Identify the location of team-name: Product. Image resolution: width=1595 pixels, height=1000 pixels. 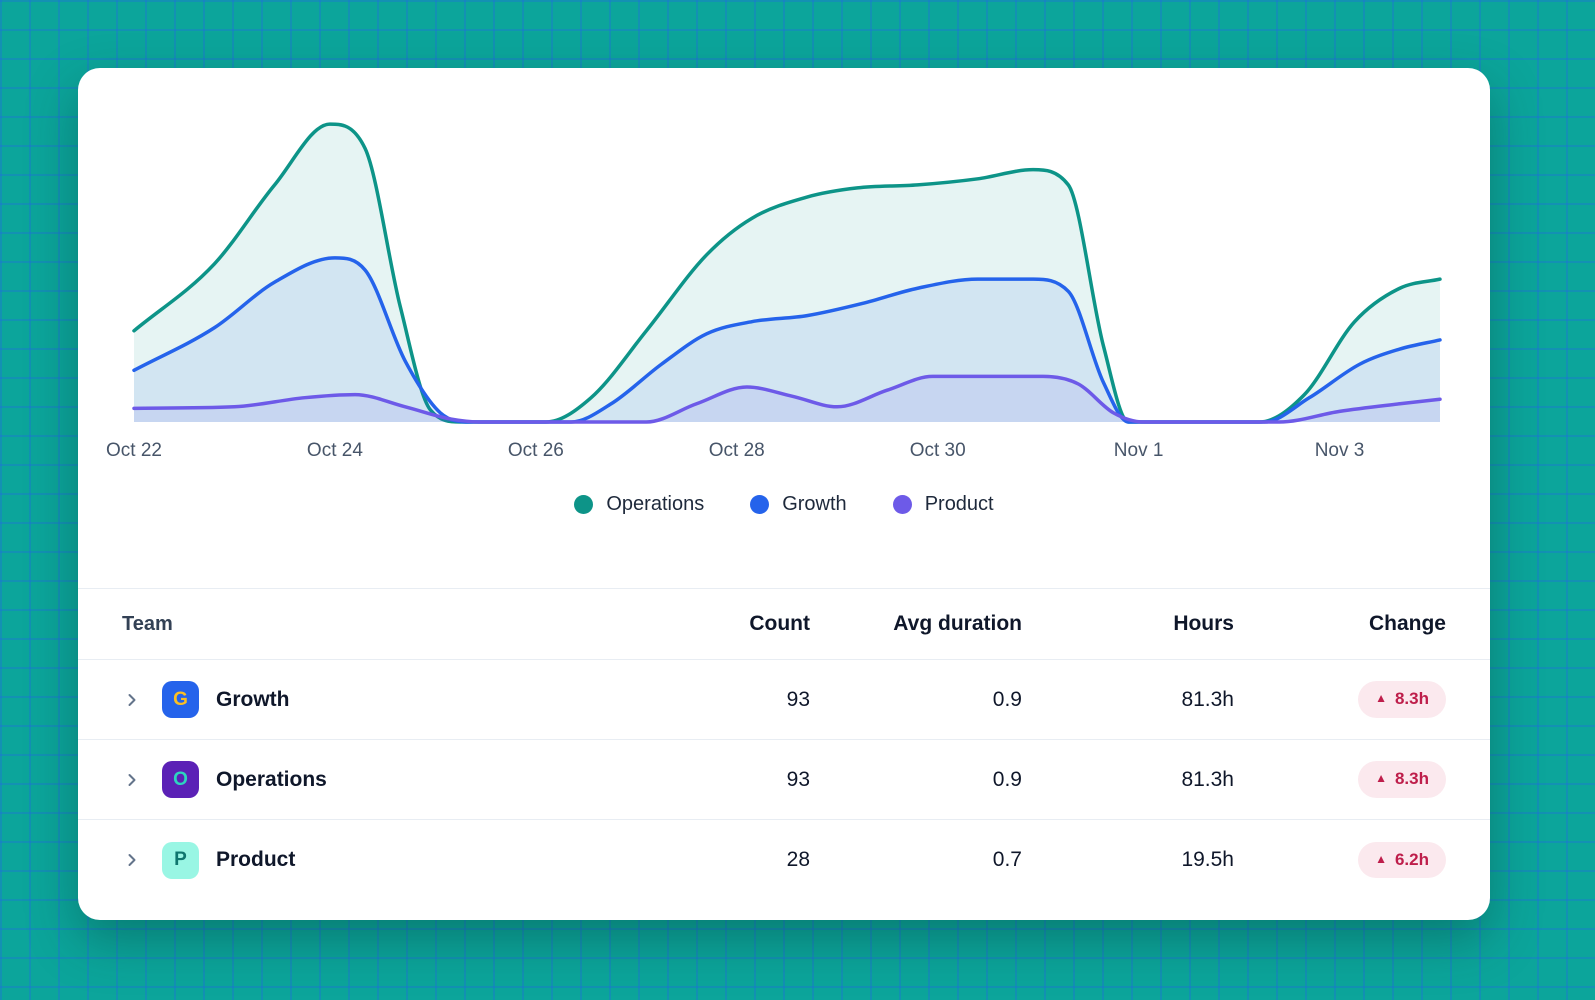
(256, 859).